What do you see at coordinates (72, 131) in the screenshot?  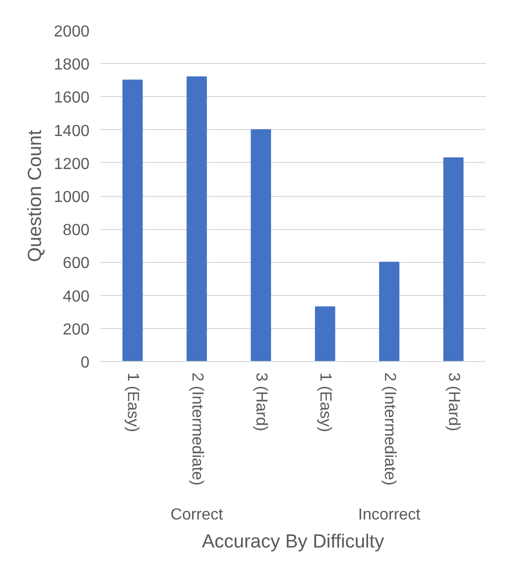 I see `y-tick-label: 1400` at bounding box center [72, 131].